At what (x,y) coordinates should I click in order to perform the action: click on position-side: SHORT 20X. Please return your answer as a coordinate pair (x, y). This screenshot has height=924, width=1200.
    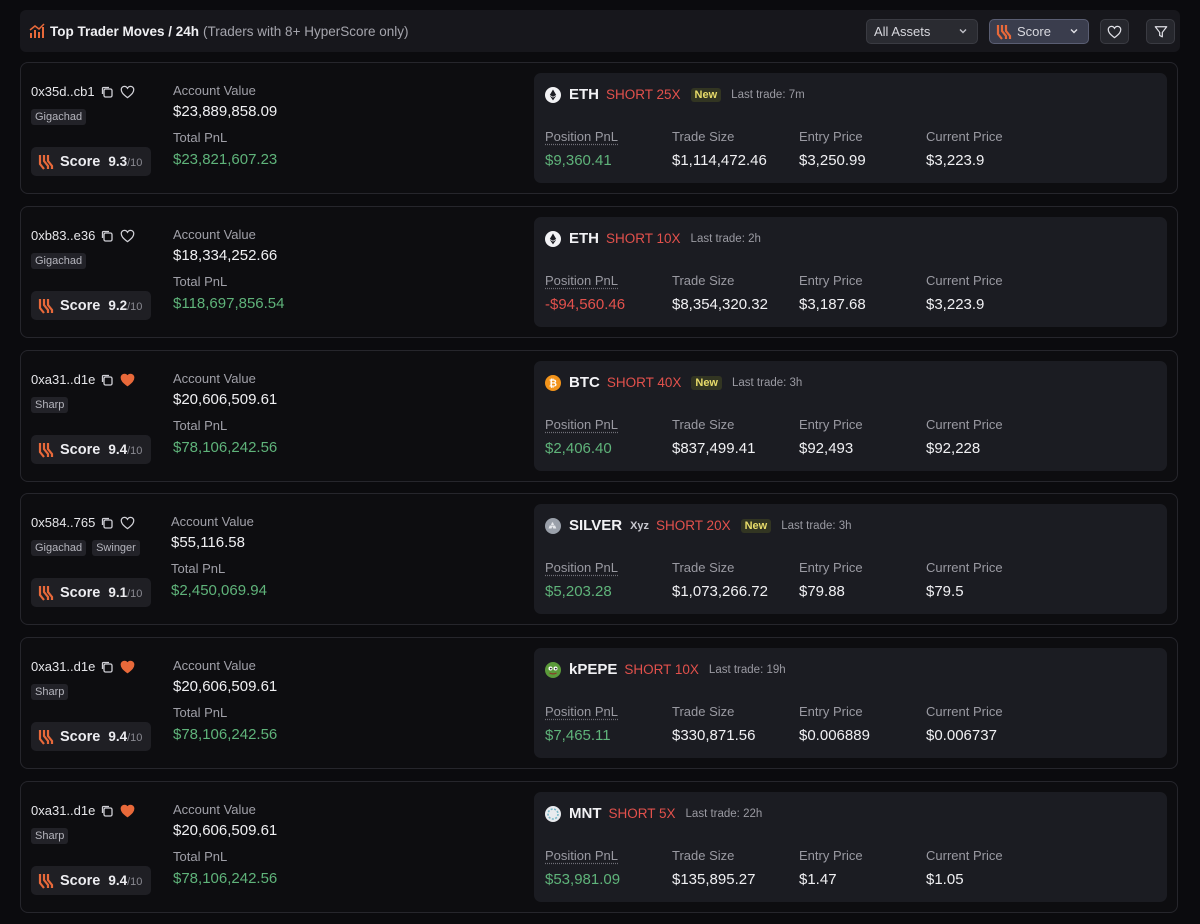
    Looking at the image, I should click on (693, 525).